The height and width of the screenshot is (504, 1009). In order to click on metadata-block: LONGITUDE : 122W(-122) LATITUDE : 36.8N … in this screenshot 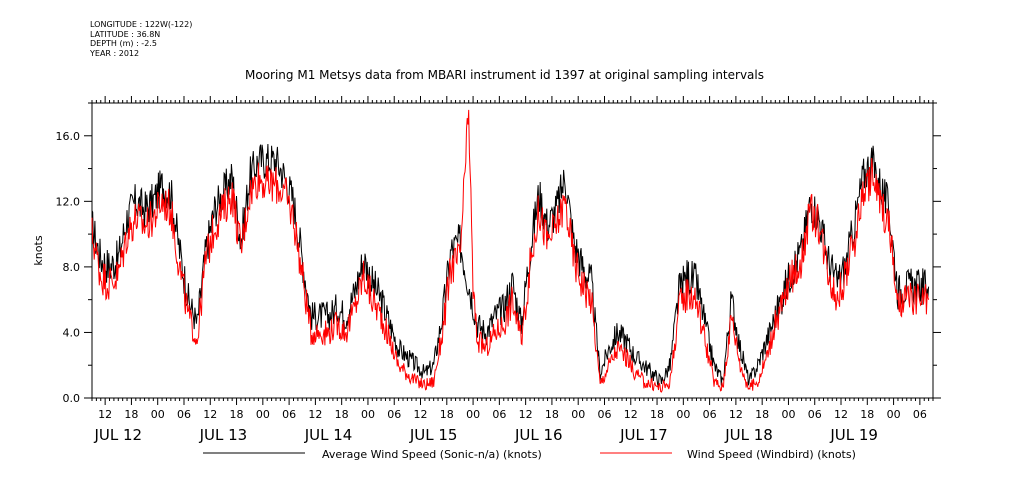, I will do `click(141, 39)`.